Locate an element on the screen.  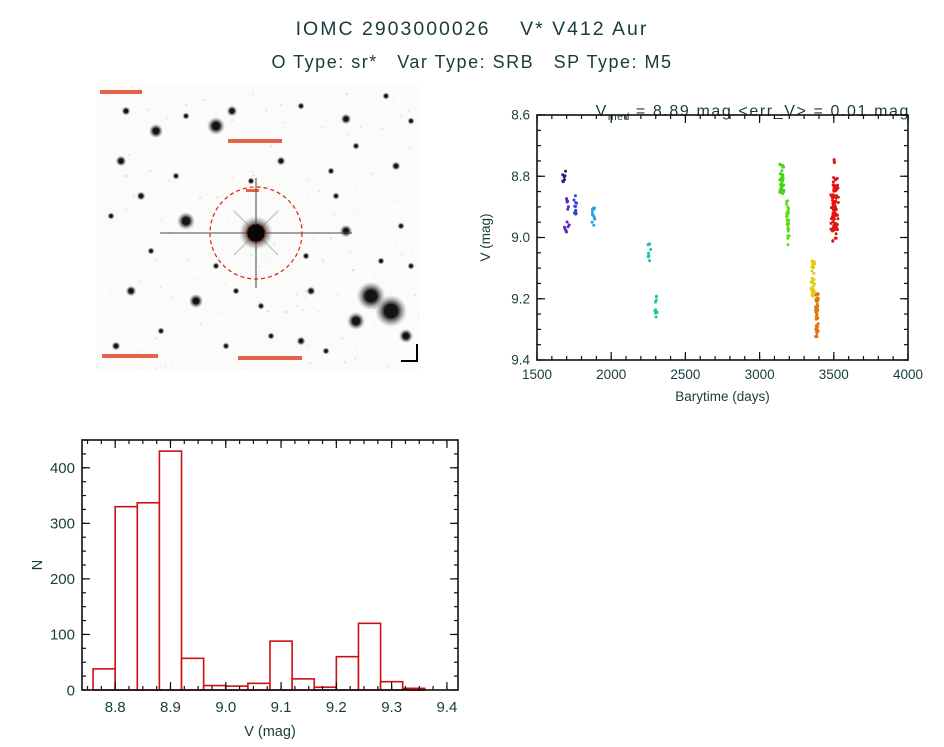
y-tick-label: 9.4 is located at coordinates (520, 360).